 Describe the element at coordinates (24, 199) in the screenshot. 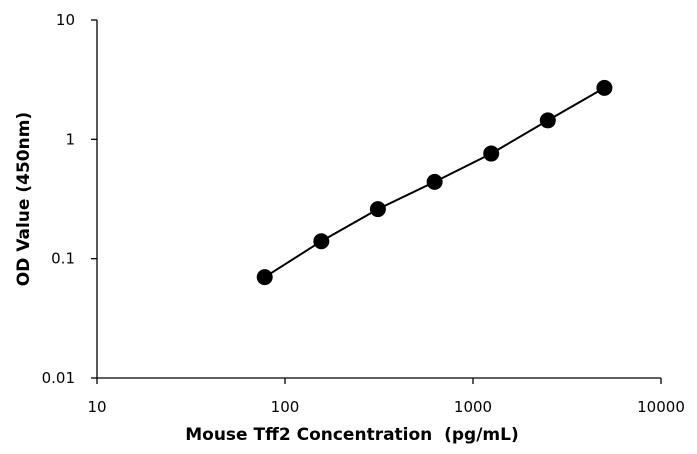

I see `y-axis-title: OD Value (450nm)` at that location.